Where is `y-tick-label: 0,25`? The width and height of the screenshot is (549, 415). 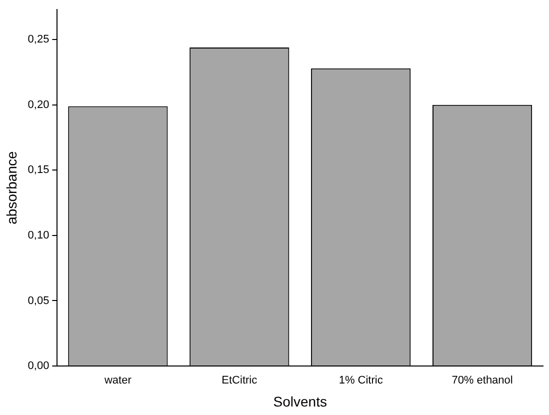
y-tick-label: 0,25 is located at coordinates (39, 40).